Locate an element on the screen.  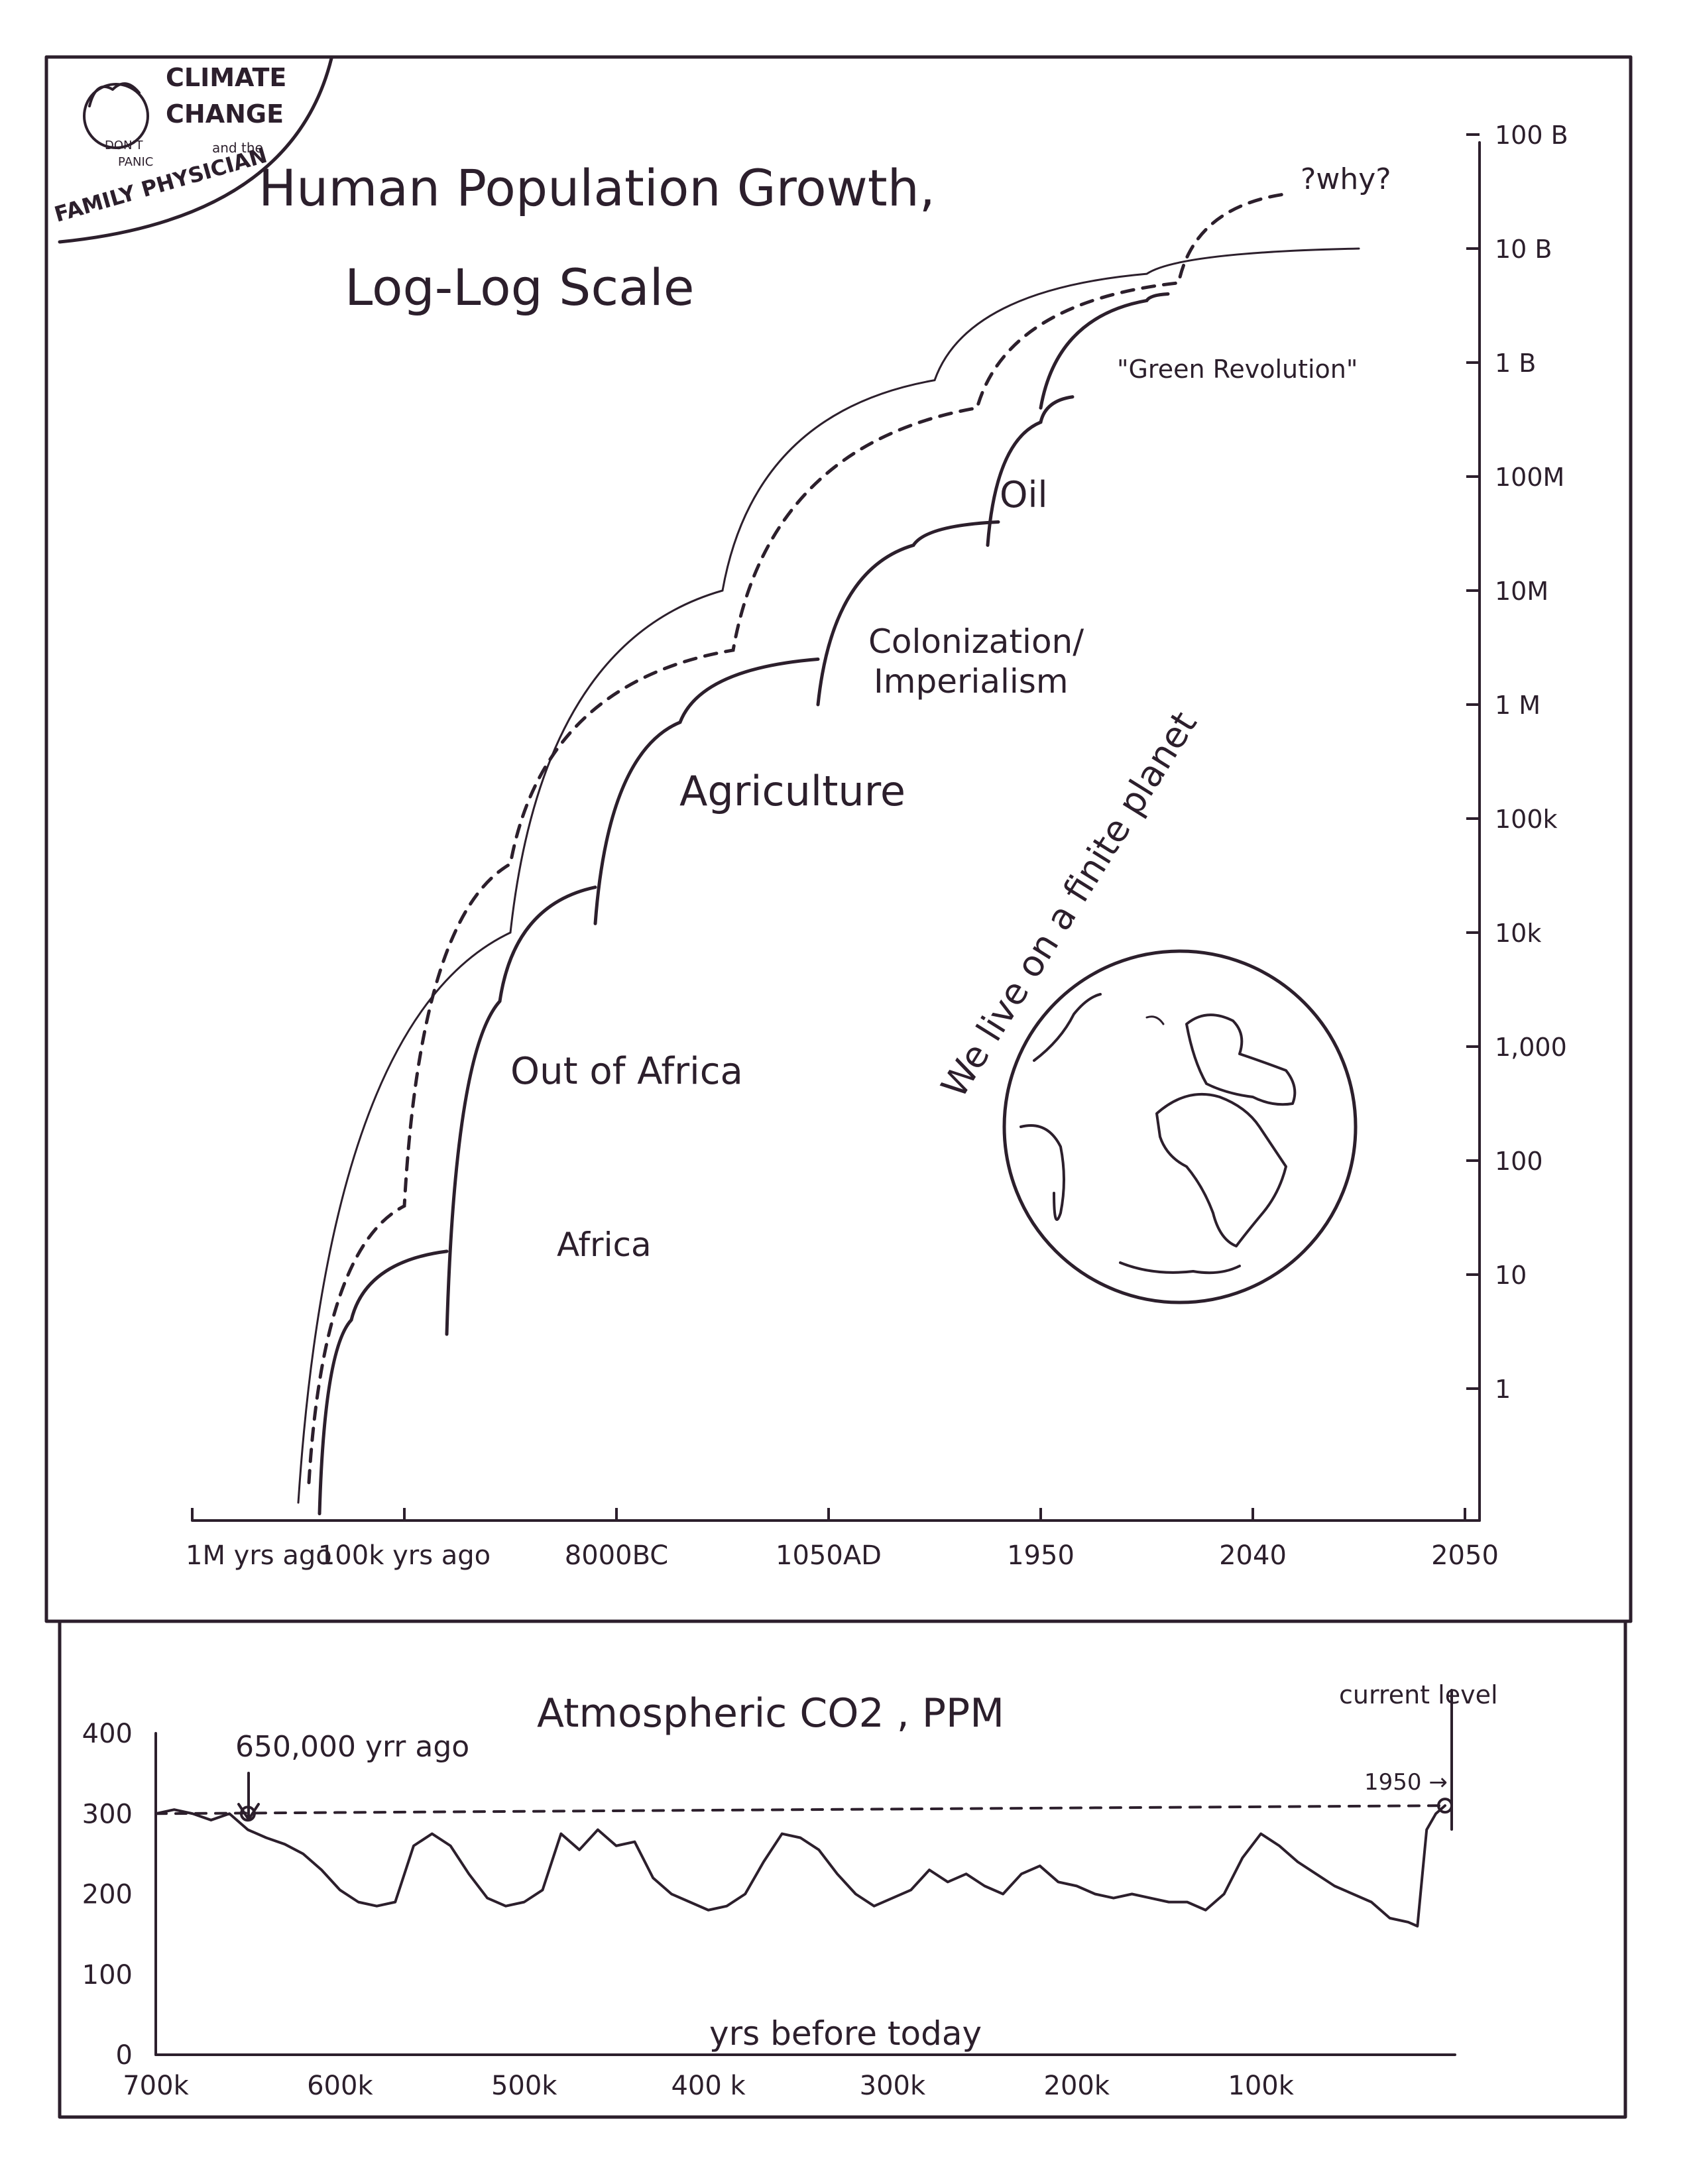
population-x-tick-label: 1050AD is located at coordinates (829, 1555).